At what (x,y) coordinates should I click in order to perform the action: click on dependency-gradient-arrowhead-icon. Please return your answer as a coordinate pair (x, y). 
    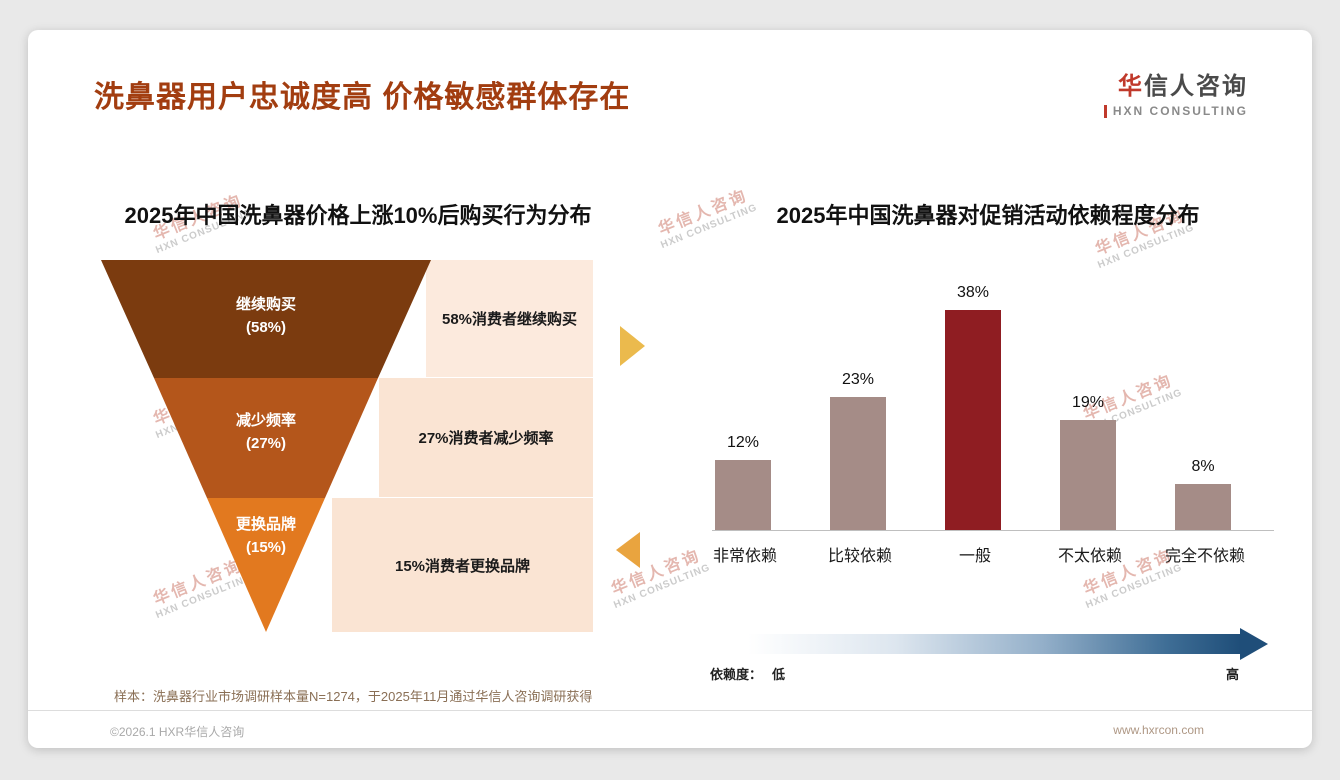
    Looking at the image, I should click on (1254, 644).